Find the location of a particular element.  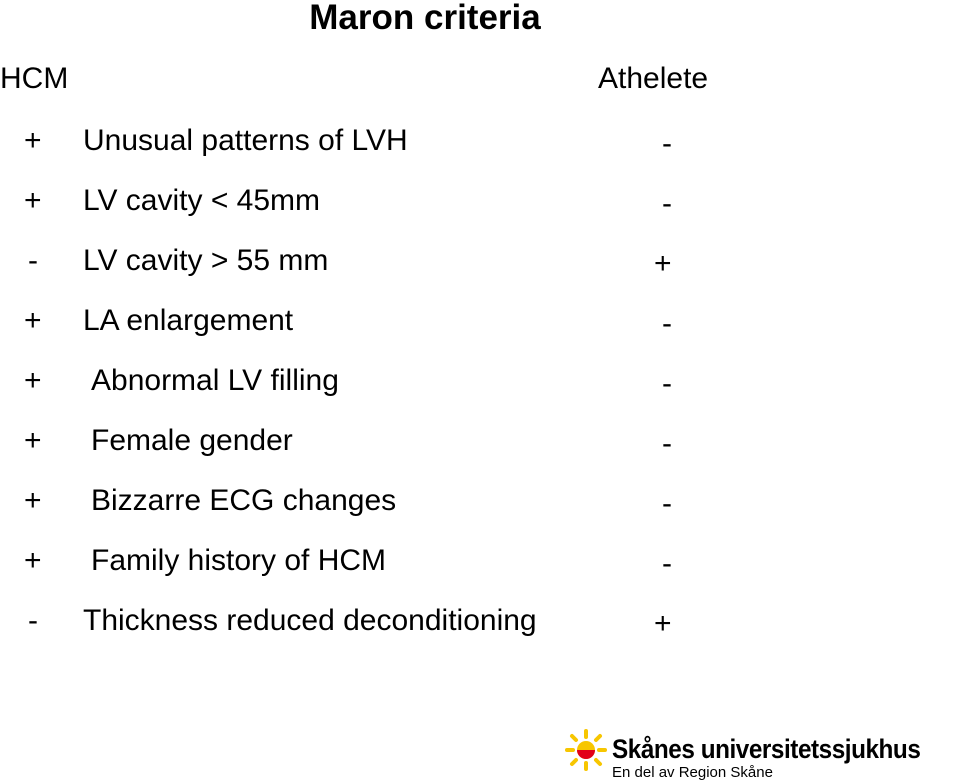

criterion: LV cavity < 45mm is located at coordinates (202, 200).